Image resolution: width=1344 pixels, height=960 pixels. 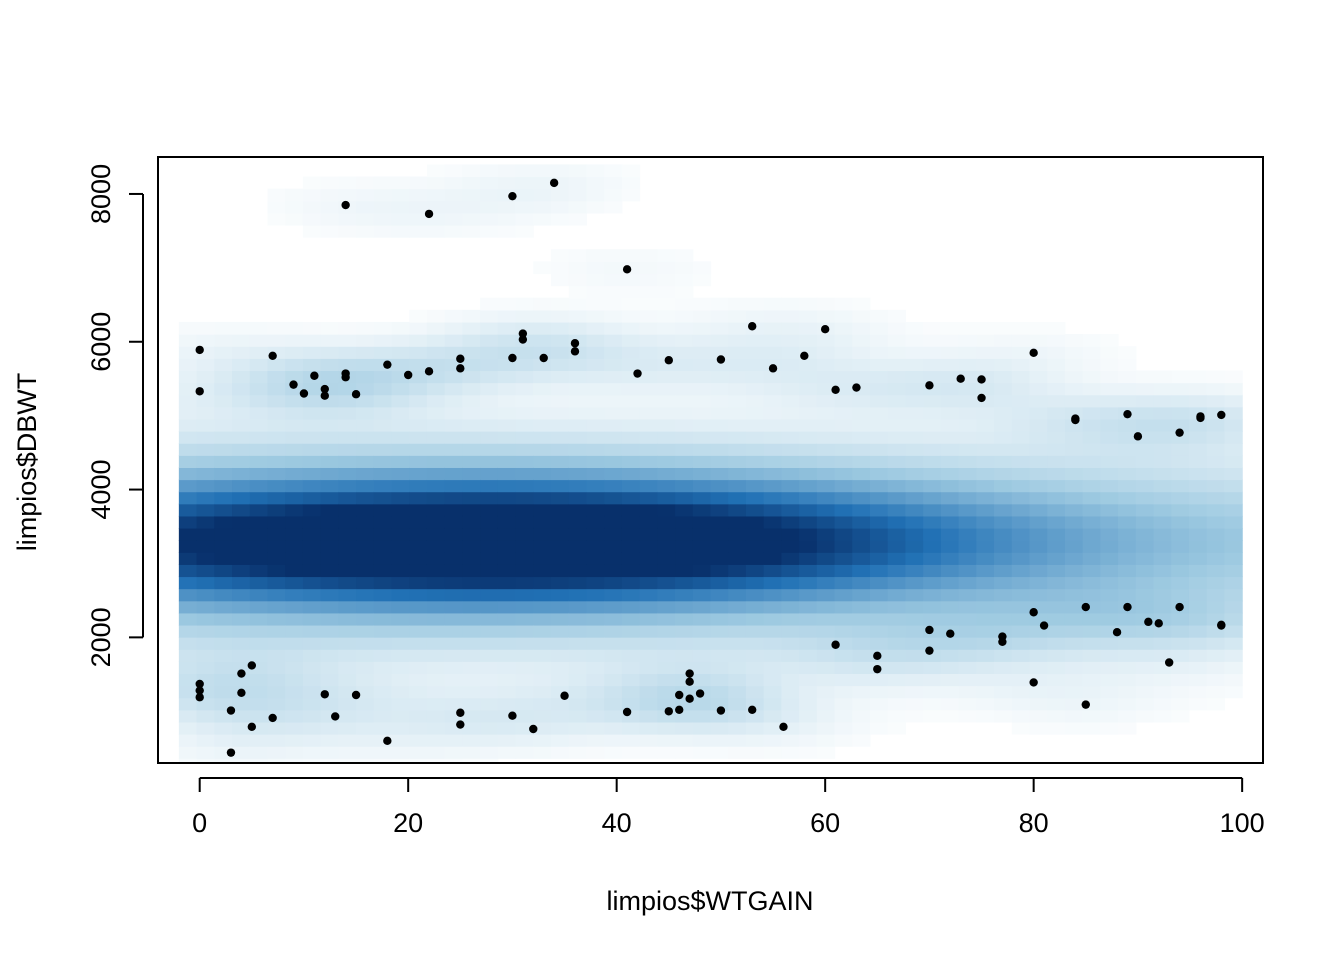 I want to click on density-cell-2012, so click(x=1091, y=680).